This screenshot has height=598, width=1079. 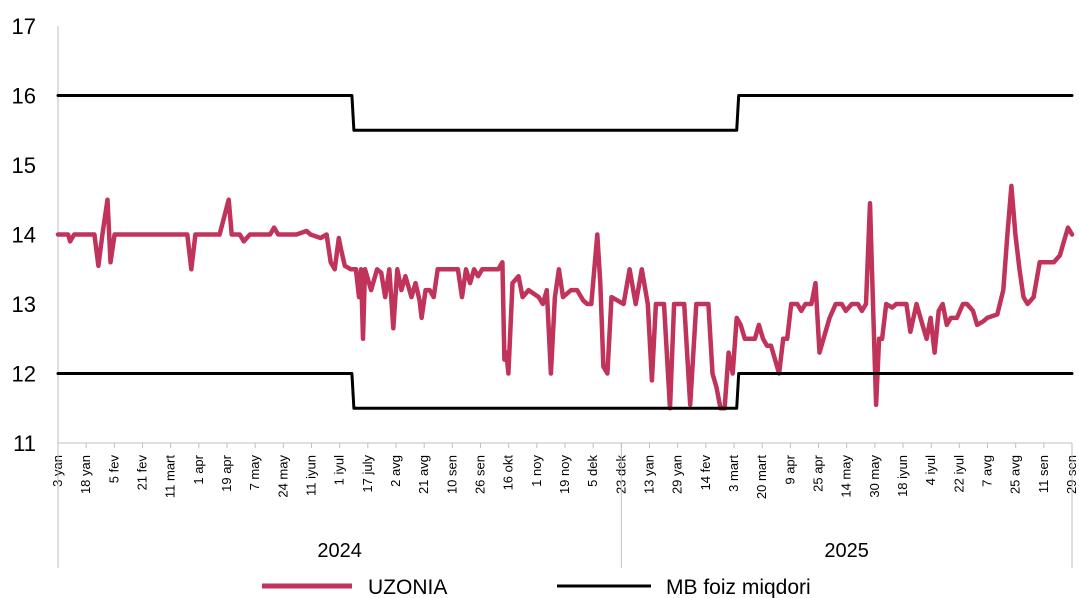 I want to click on x-tick-label: 11 sen, so click(x=1043, y=474).